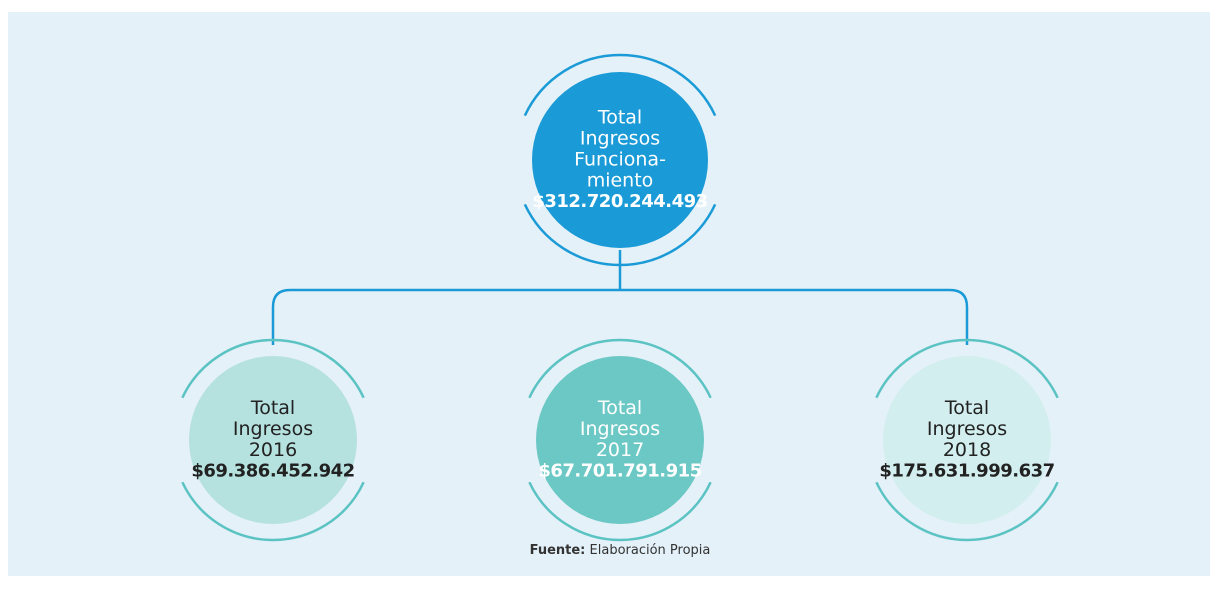  What do you see at coordinates (620, 297) in the screenshot?
I see `connector` at bounding box center [620, 297].